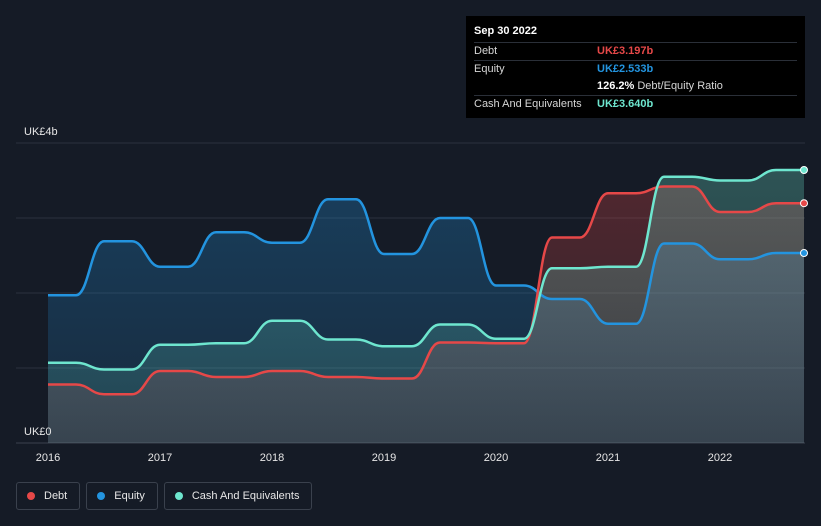 Image resolution: width=821 pixels, height=526 pixels. I want to click on tooltip-cash-row: Cash And Equivalents UK£3.640b, so click(635, 104).